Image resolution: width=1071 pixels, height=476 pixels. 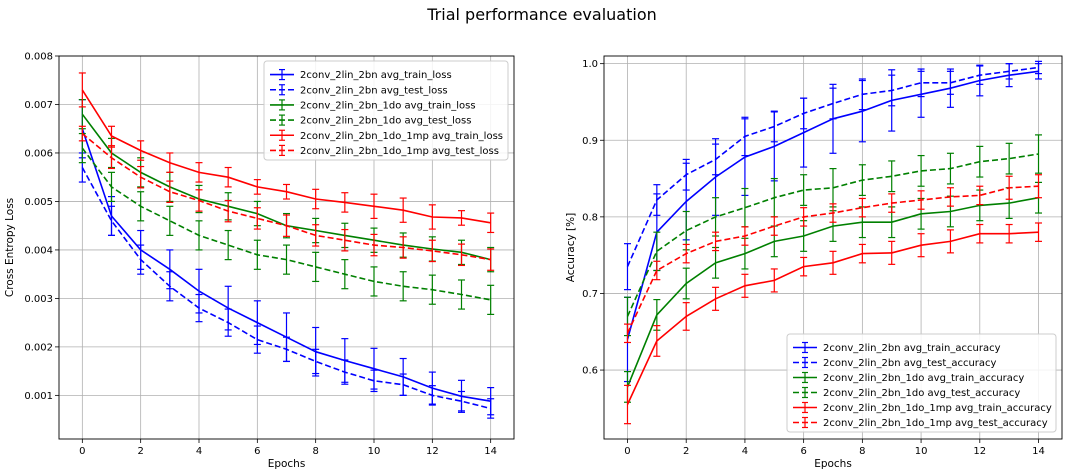 What do you see at coordinates (401, 136) in the screenshot?
I see `loss-legend-label: 2conv_2lin_2bn_1do_1mp avg_train_loss` at bounding box center [401, 136].